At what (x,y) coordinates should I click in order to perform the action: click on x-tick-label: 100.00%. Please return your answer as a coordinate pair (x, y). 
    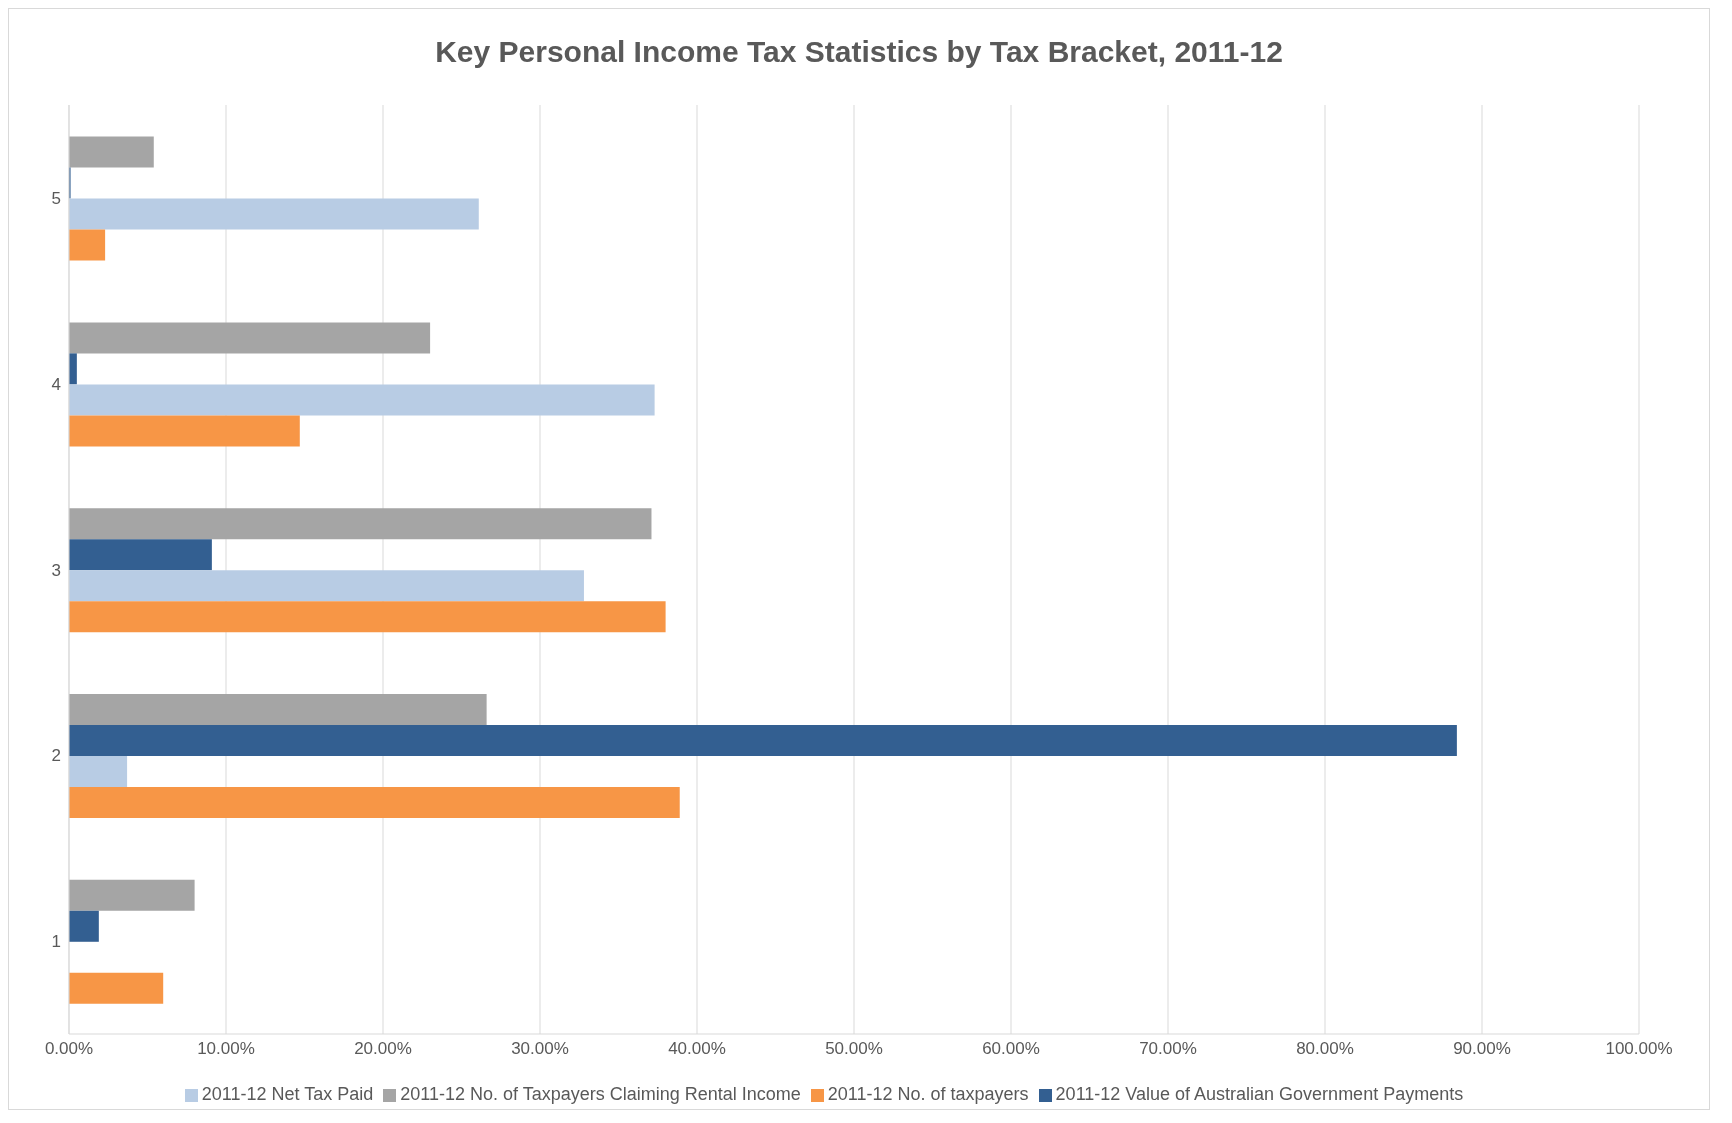
    Looking at the image, I should click on (1639, 1049).